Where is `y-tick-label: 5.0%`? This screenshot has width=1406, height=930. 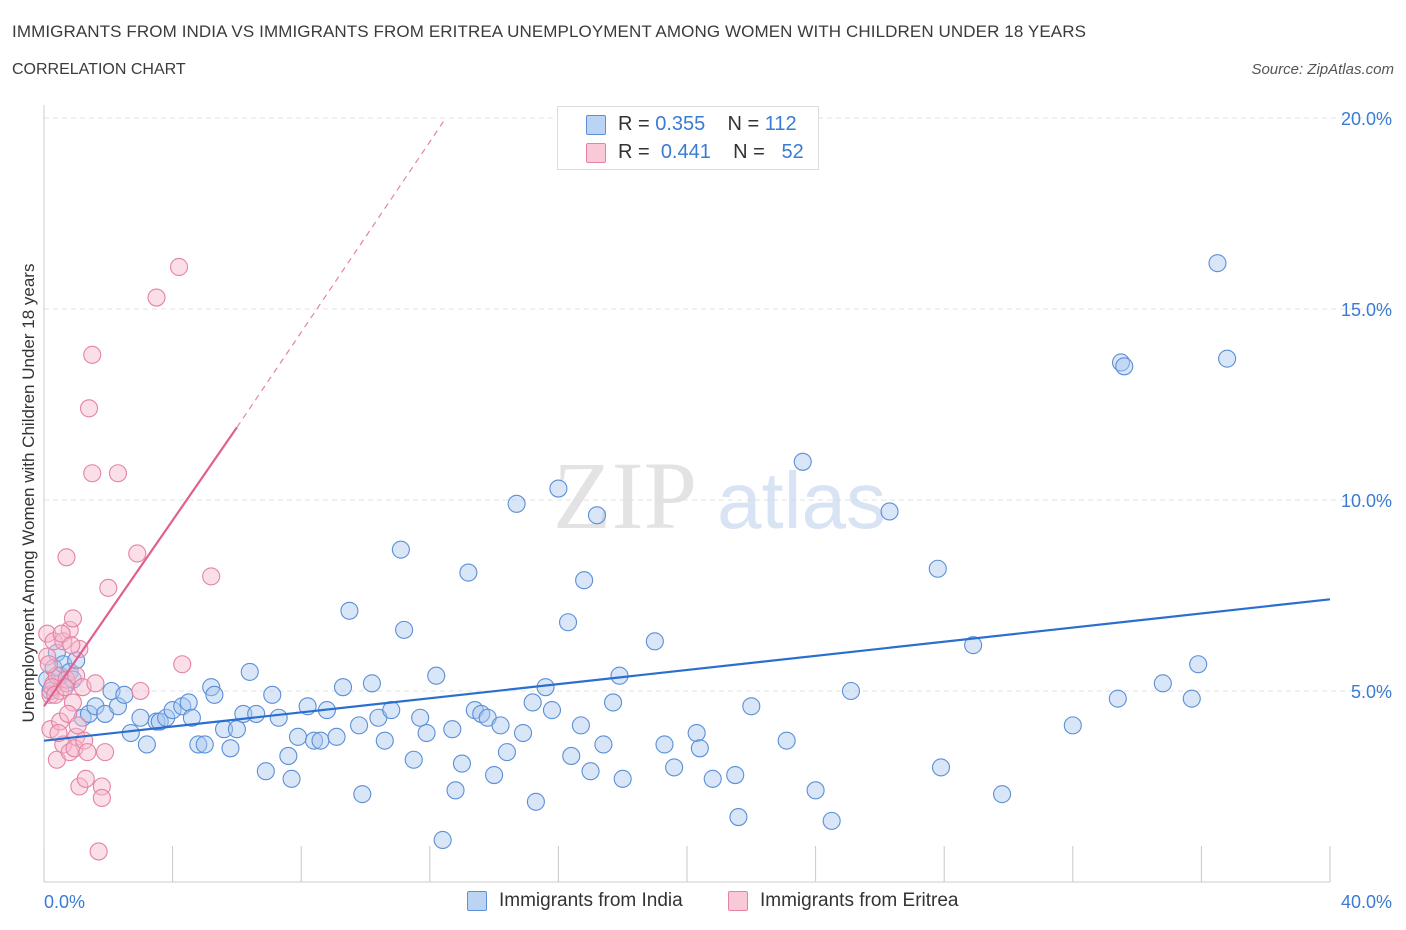
y-tick-label: 5.0% is located at coordinates (1371, 692).